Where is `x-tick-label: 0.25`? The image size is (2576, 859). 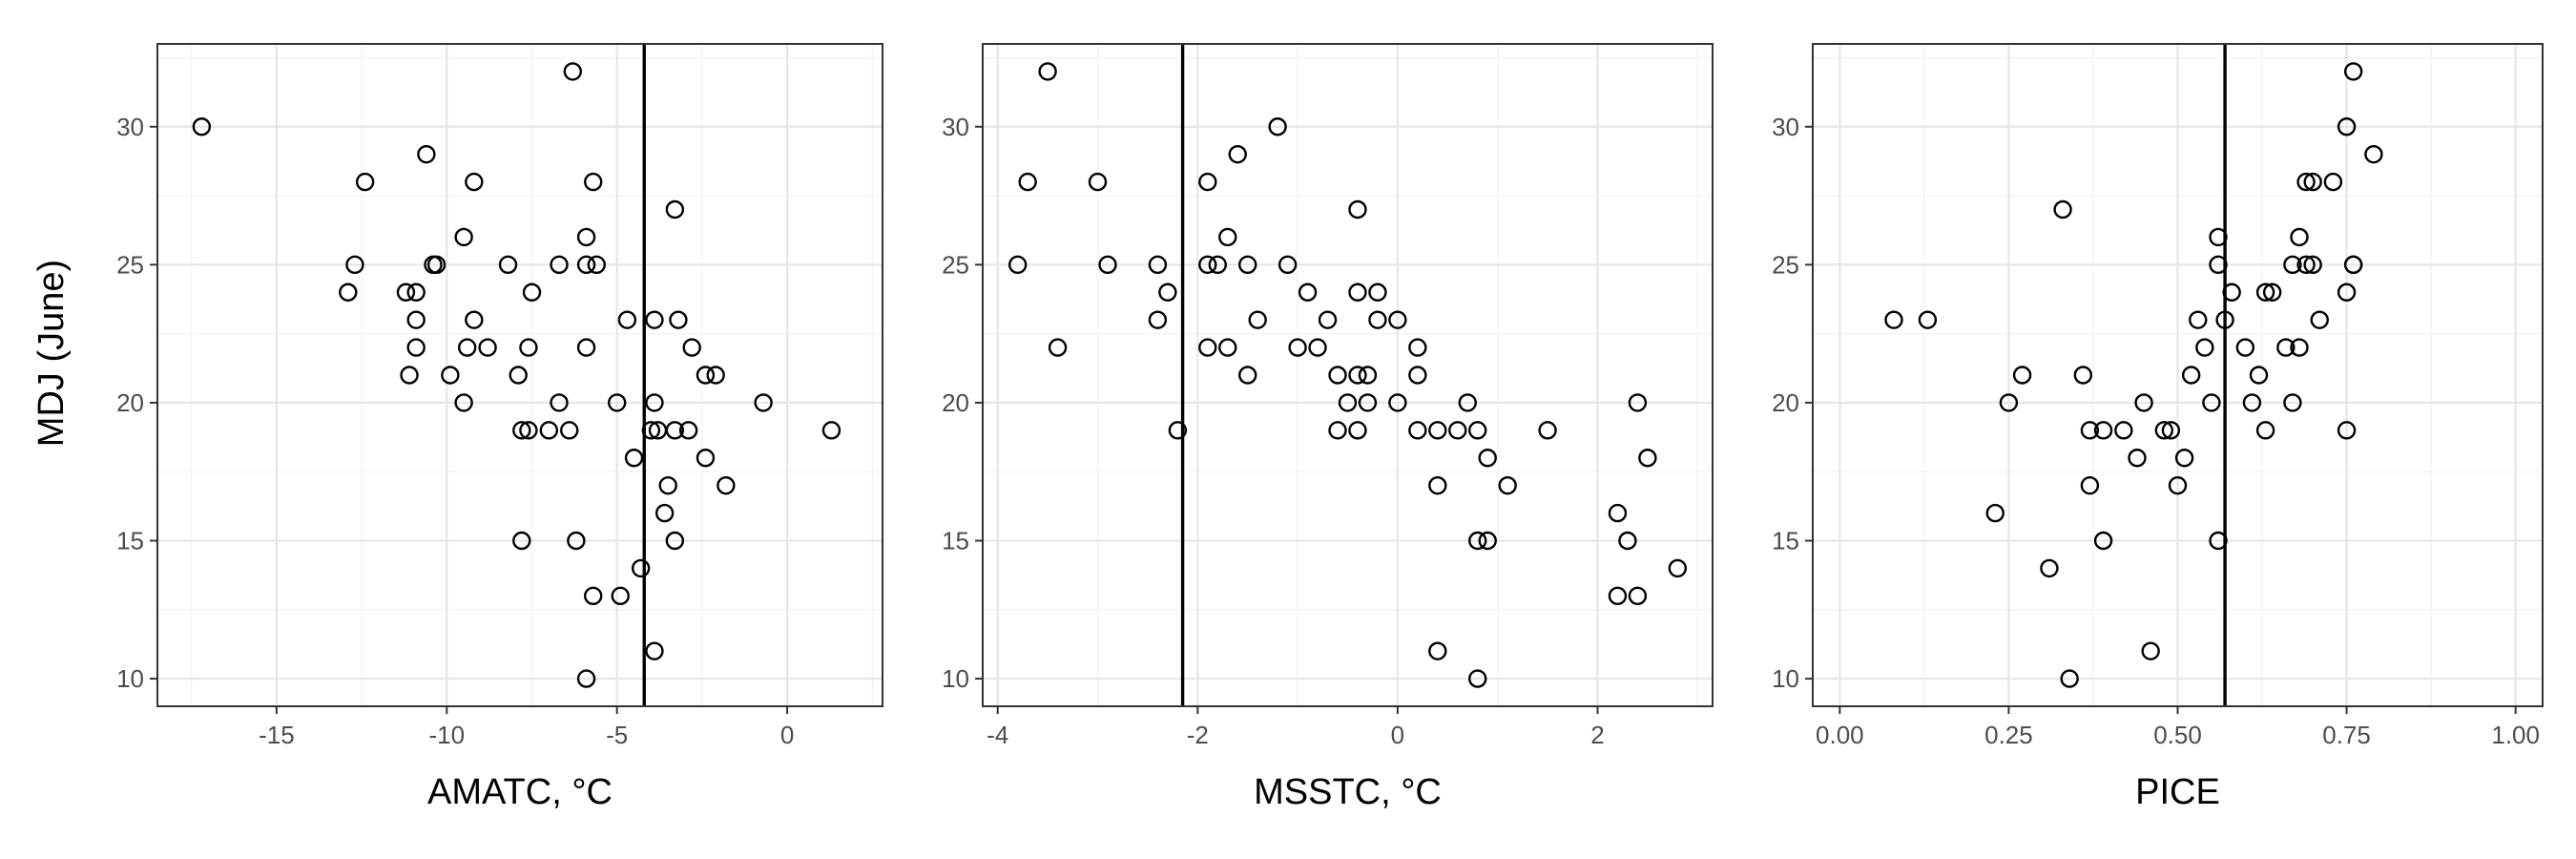 x-tick-label: 0.25 is located at coordinates (2008, 735).